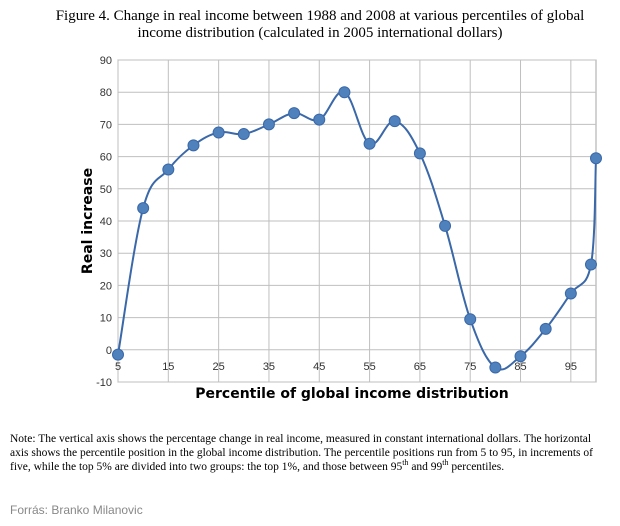 The height and width of the screenshot is (526, 620). I want to click on note-text-2: and 99, so click(425, 467).